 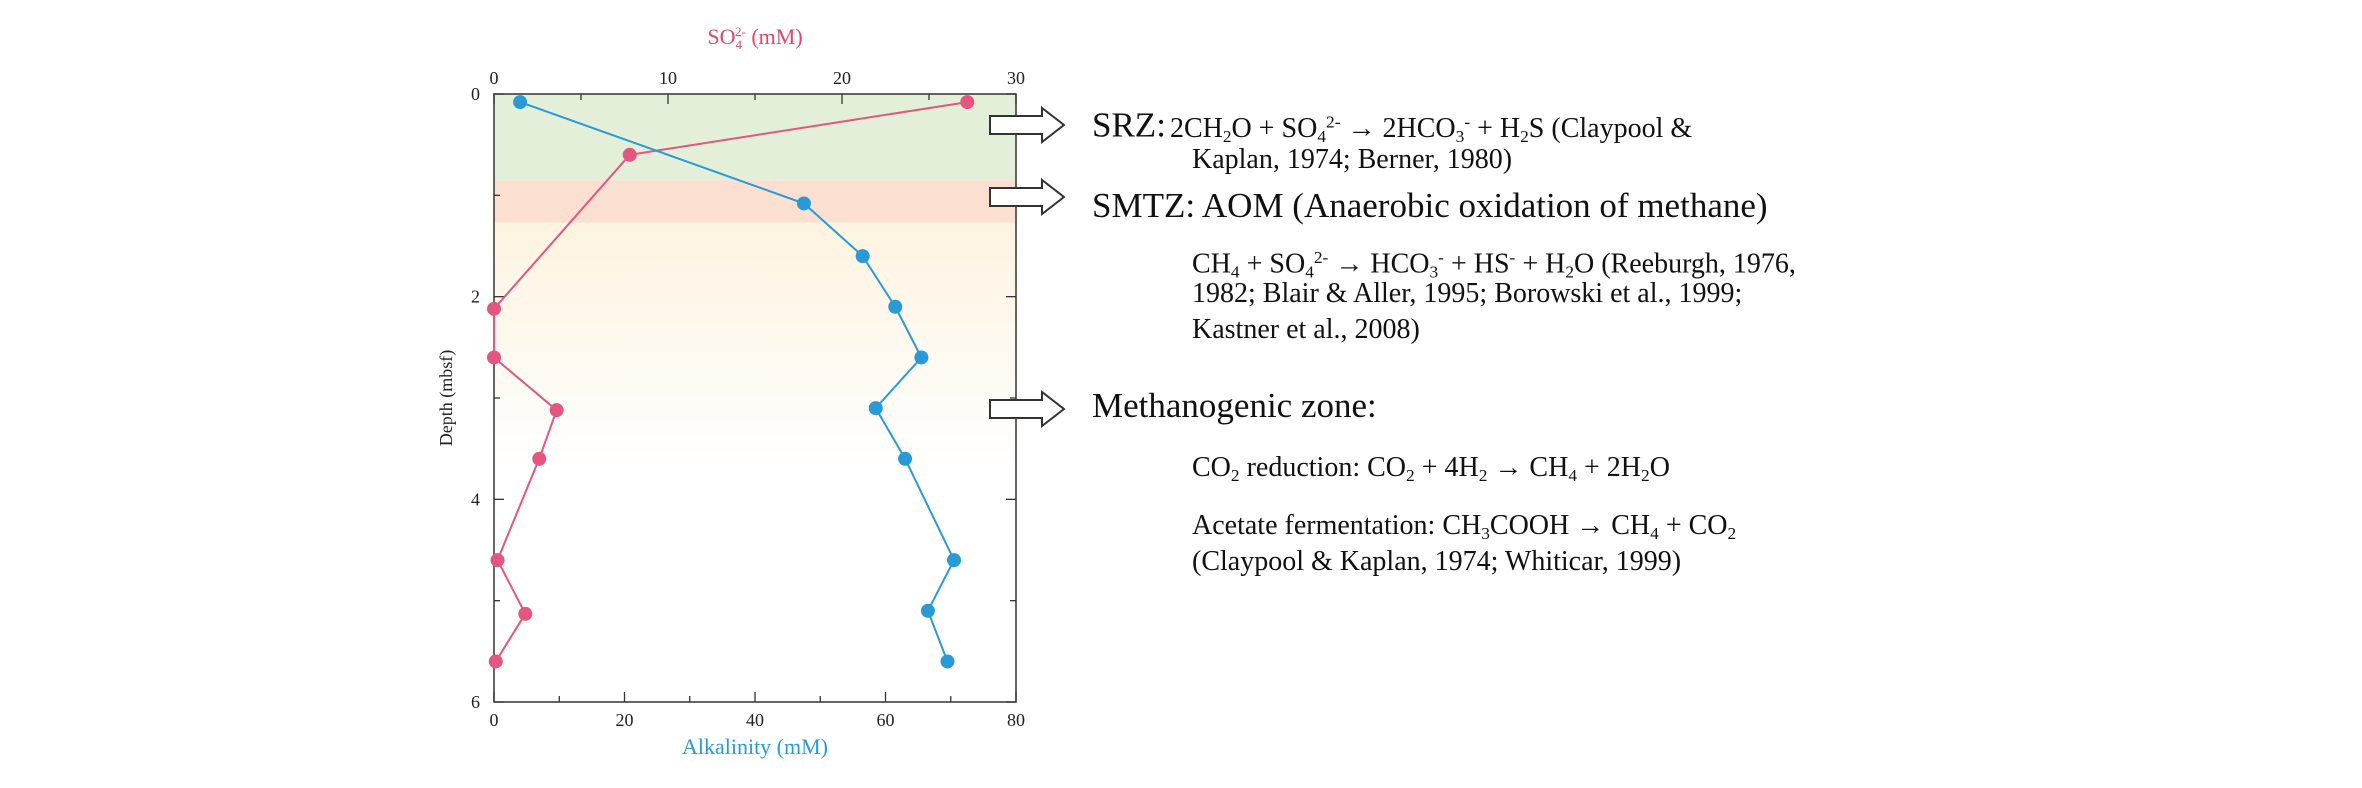 What do you see at coordinates (1027, 197) in the screenshot?
I see `smtz-arrow-icon` at bounding box center [1027, 197].